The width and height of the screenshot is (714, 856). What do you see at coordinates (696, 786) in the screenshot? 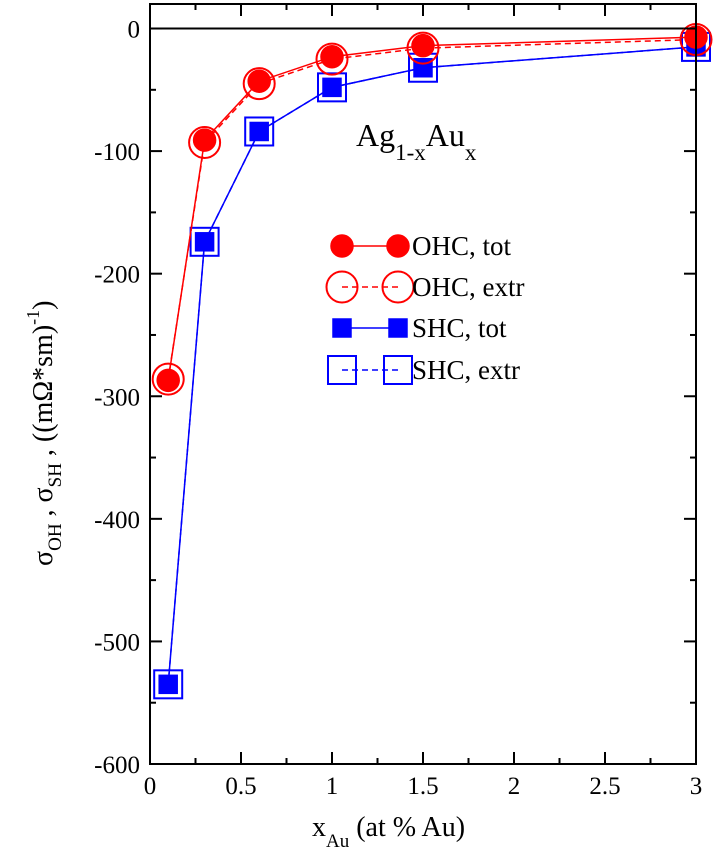
I see `x-tick-label: 3` at bounding box center [696, 786].